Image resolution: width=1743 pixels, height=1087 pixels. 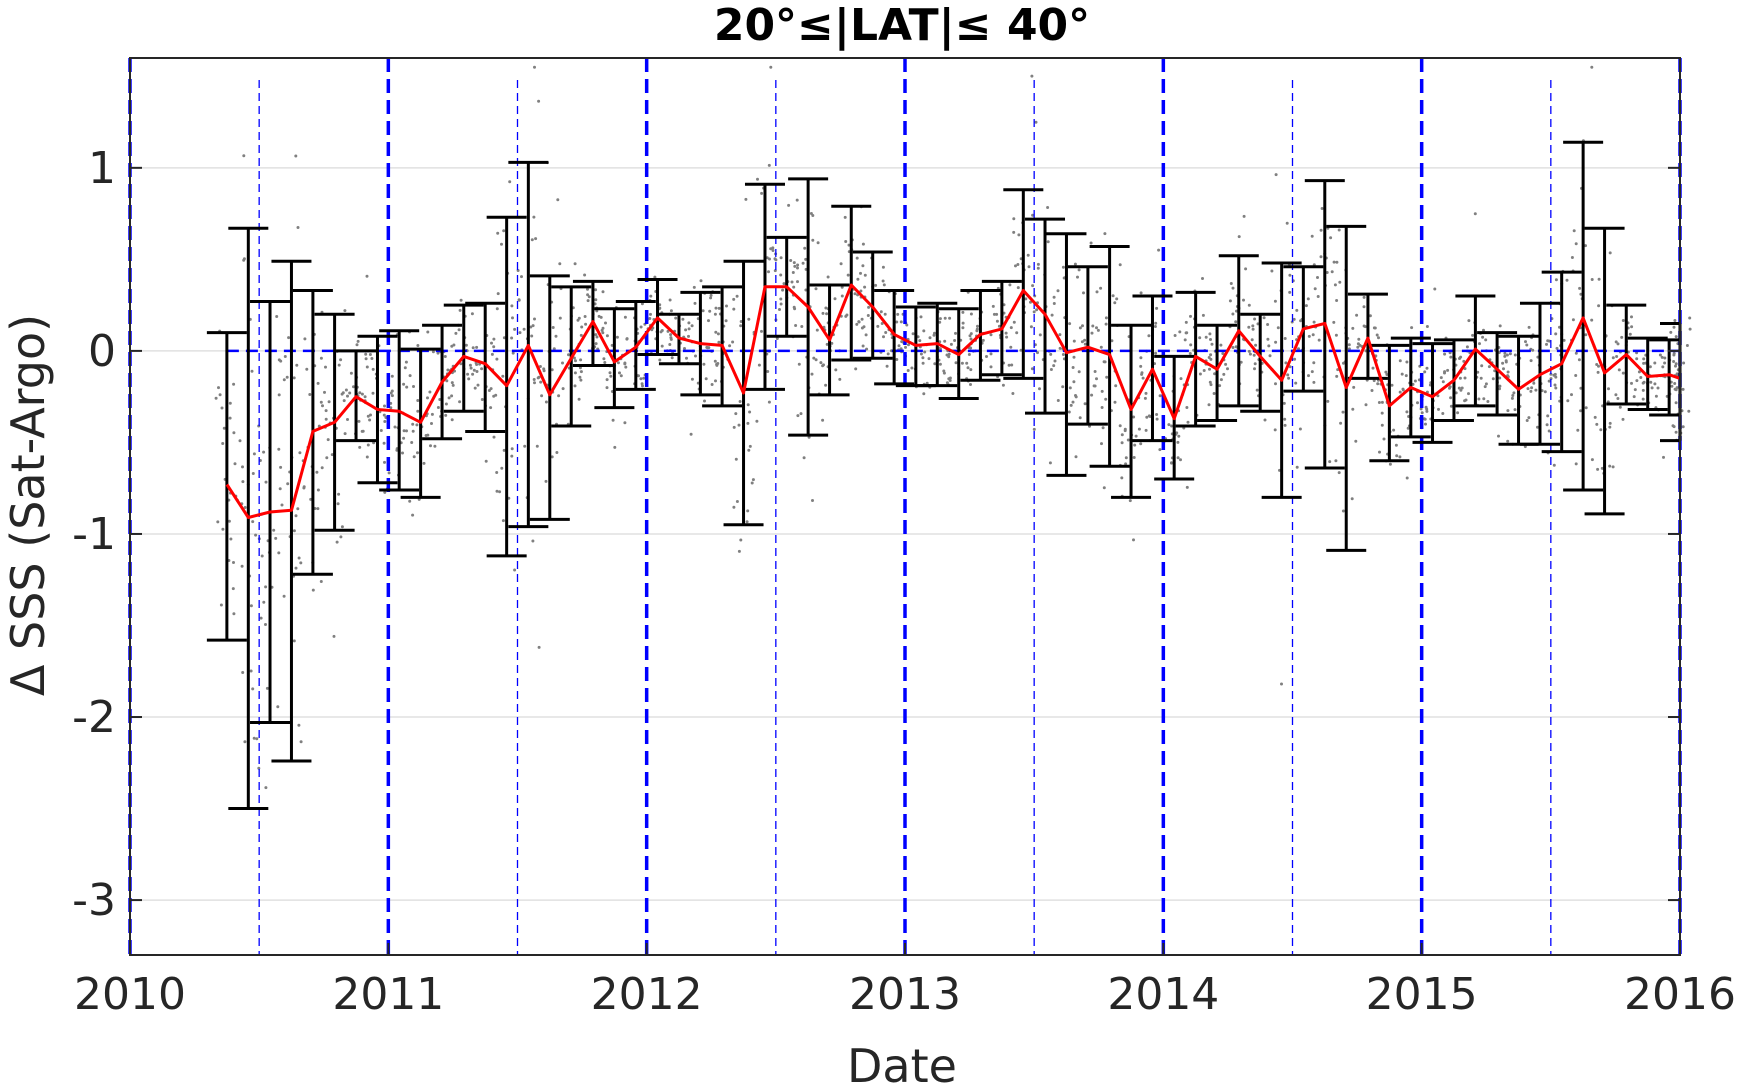 What do you see at coordinates (905, 994) in the screenshot?
I see `x-tick-label: 2013` at bounding box center [905, 994].